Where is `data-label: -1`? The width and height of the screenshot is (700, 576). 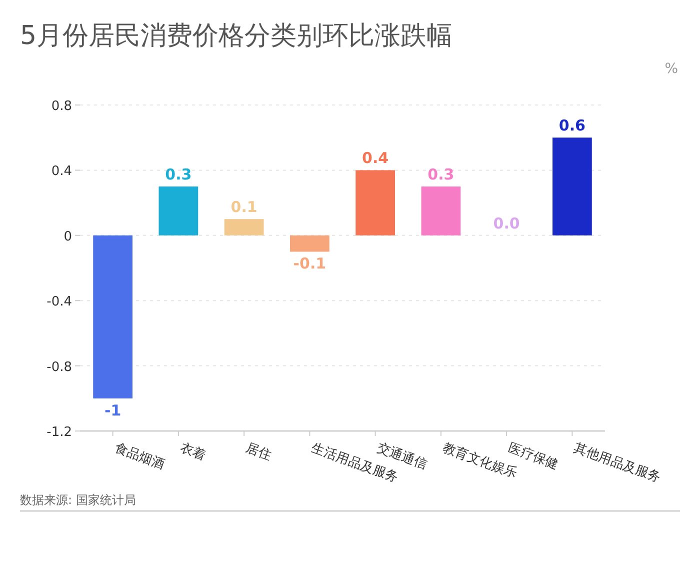 data-label: -1 is located at coordinates (113, 410).